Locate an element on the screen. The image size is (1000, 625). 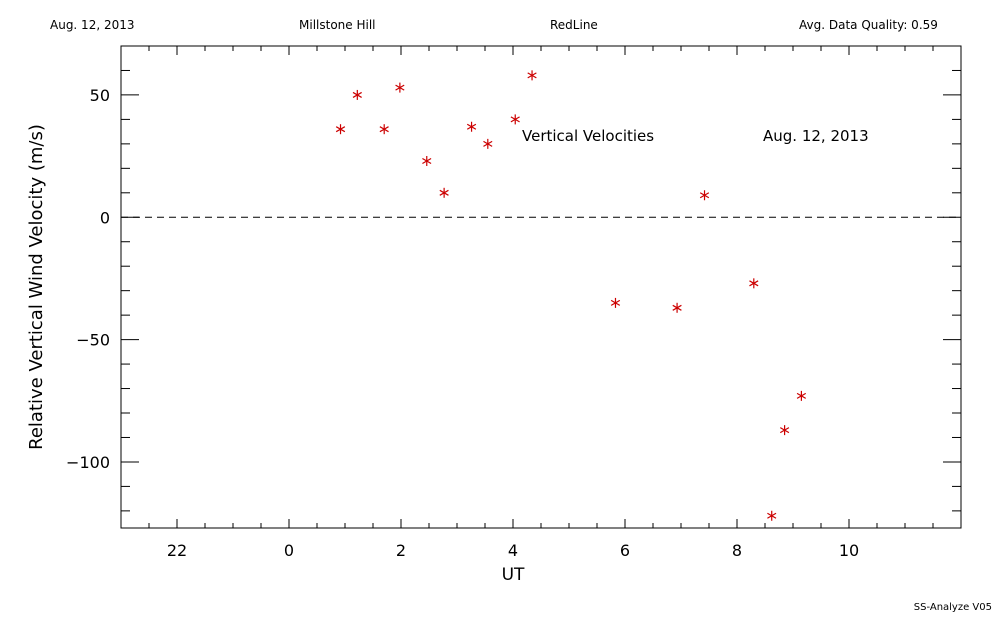
footer-version: SS-Analyze V05 is located at coordinates (952, 607).